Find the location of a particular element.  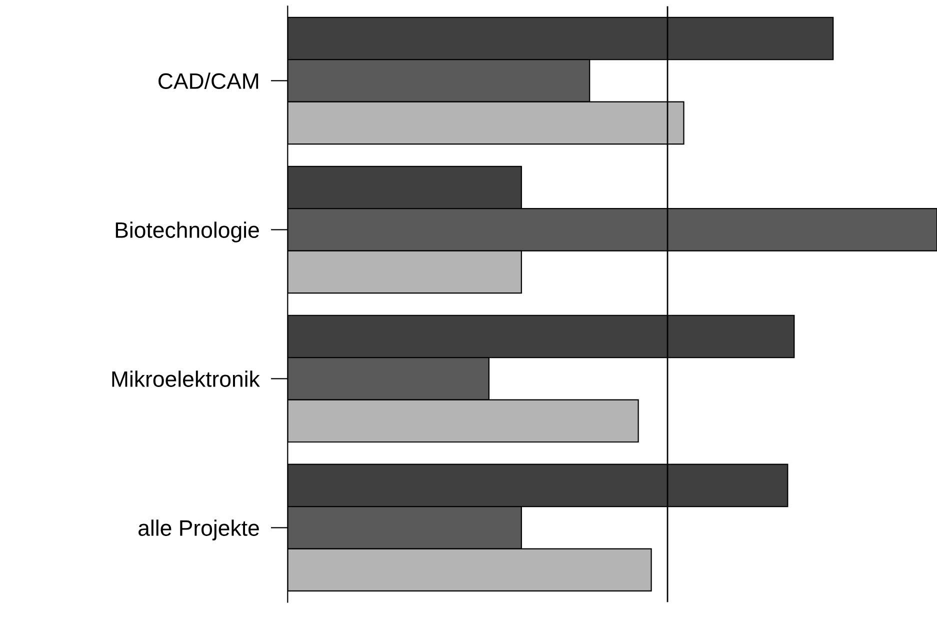

y-tick-label: alle Projekte is located at coordinates (198, 530).